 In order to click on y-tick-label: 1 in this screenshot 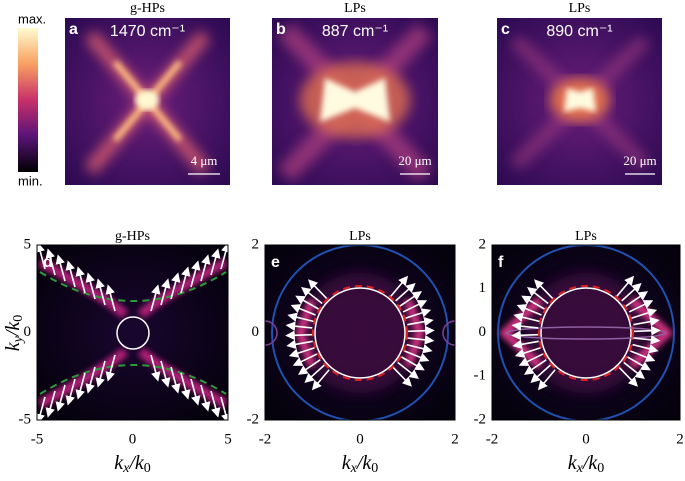, I will do `click(483, 288)`.